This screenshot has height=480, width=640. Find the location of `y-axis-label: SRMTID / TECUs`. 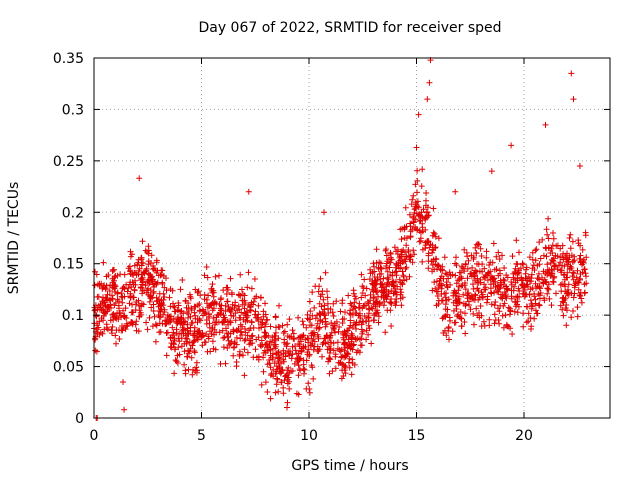

y-axis-label: SRMTID / TECUs is located at coordinates (14, 238).